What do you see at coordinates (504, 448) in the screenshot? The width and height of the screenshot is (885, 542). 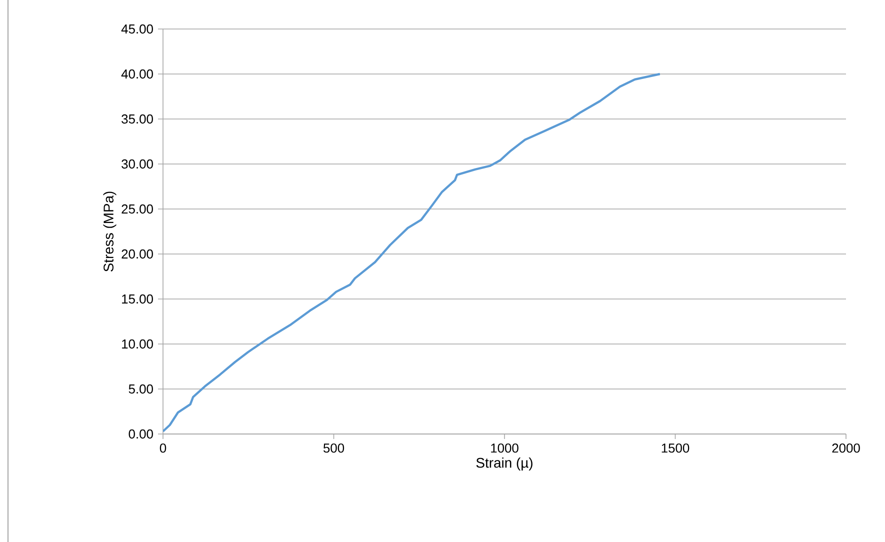 I see `x-tick-label: 1000` at bounding box center [504, 448].